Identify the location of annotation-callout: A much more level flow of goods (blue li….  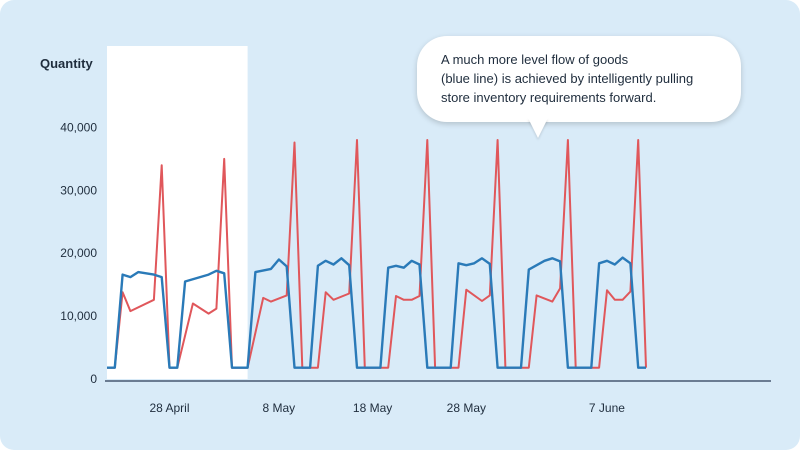
(579, 79).